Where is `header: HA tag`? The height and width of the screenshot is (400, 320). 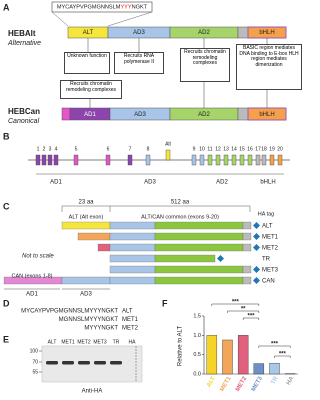
header: HA tag is located at coordinates (266, 214).